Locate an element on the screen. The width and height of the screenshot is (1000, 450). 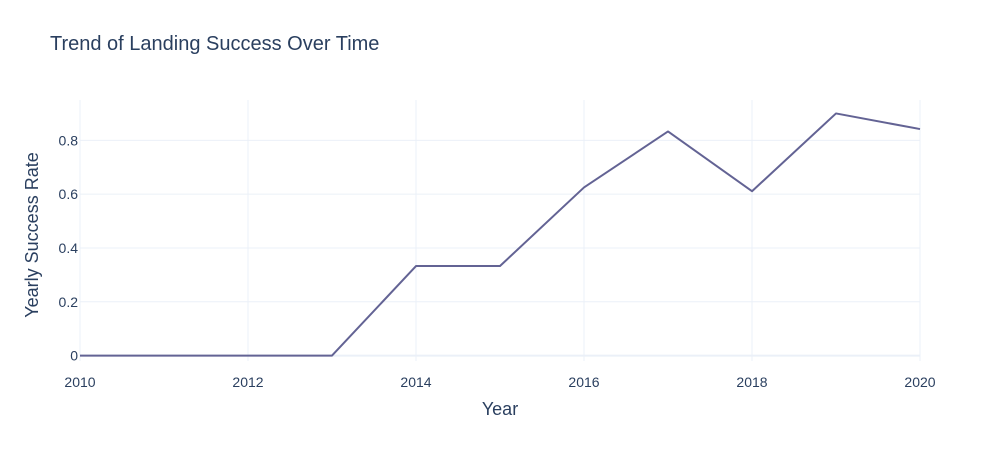
x-tick-label: 2020 is located at coordinates (919, 382).